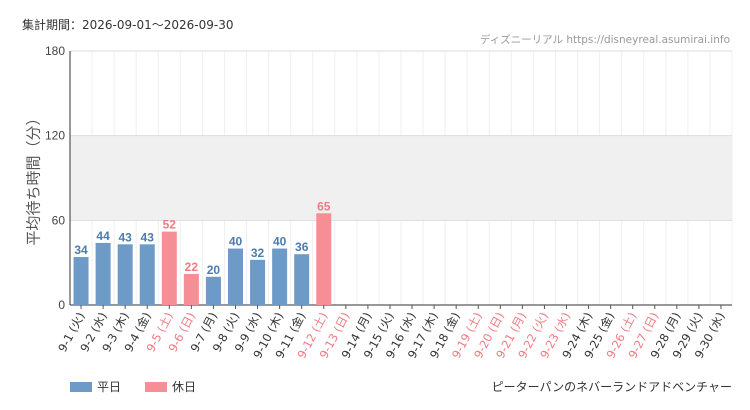 The width and height of the screenshot is (750, 410). Describe the element at coordinates (170, 225) in the screenshot. I see `bar-value-label: 52` at that location.